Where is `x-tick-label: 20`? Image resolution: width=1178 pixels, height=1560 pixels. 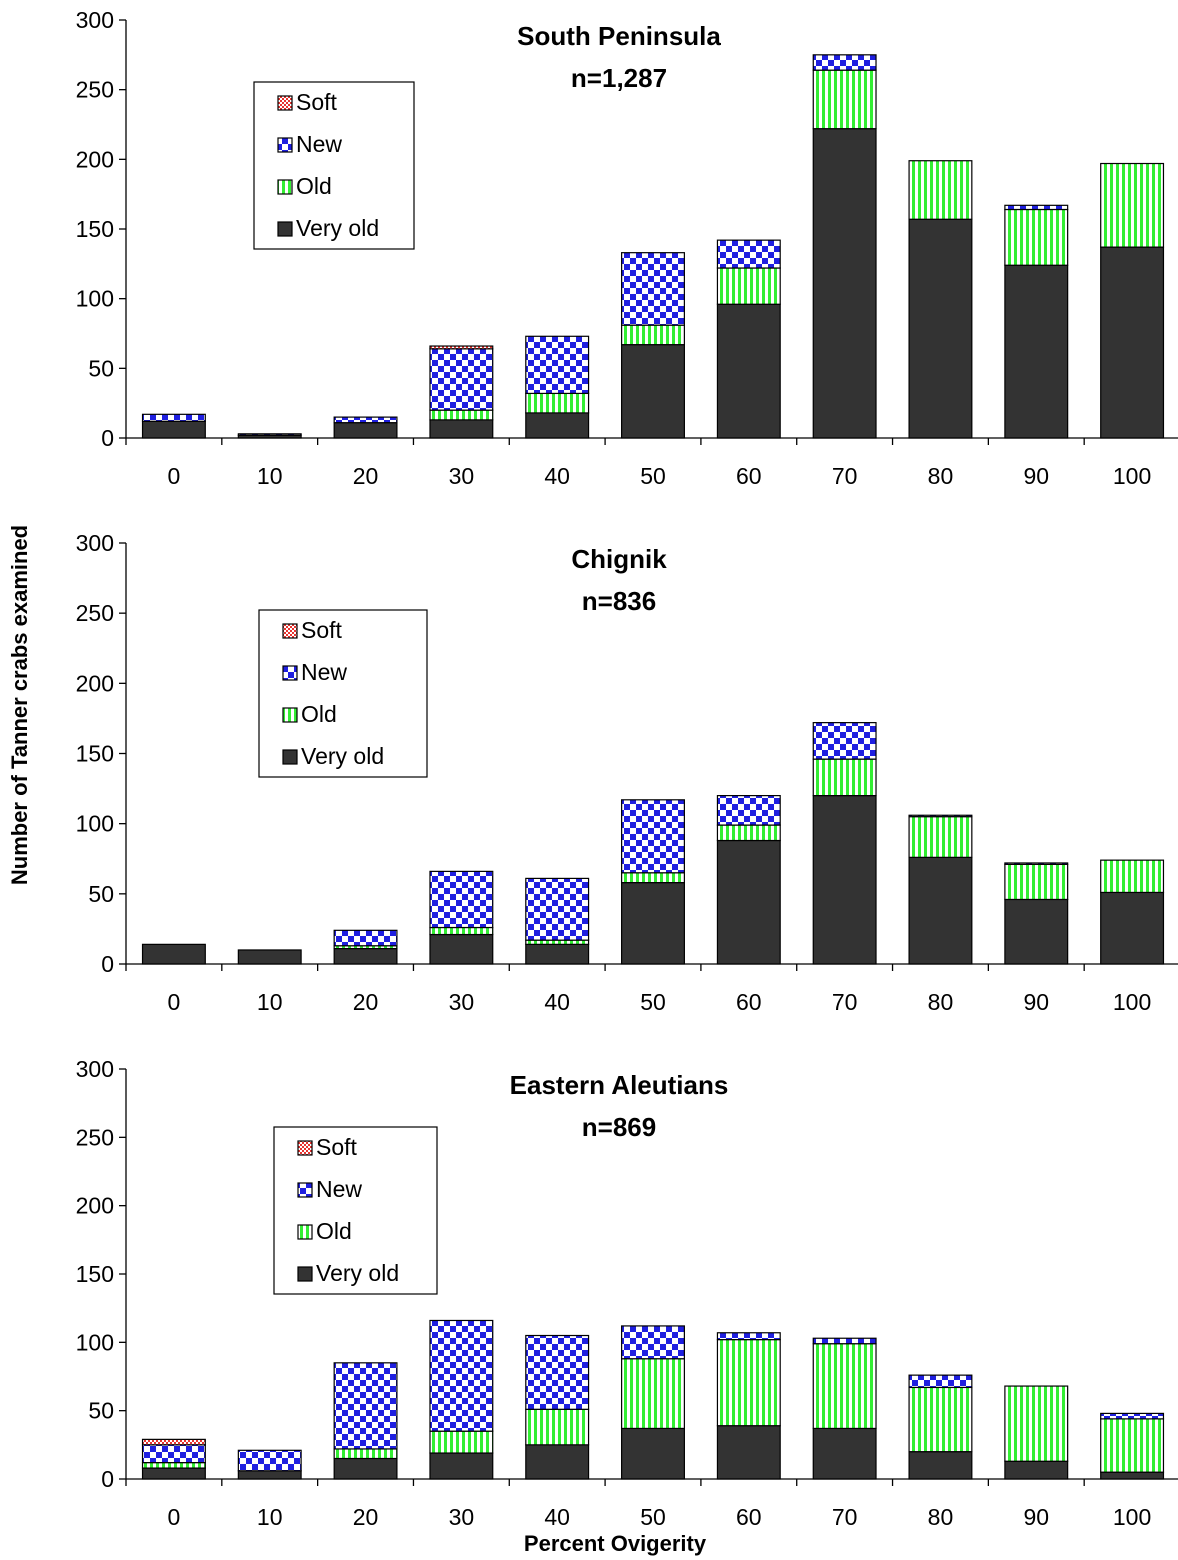
x-tick-label: 20 is located at coordinates (366, 476).